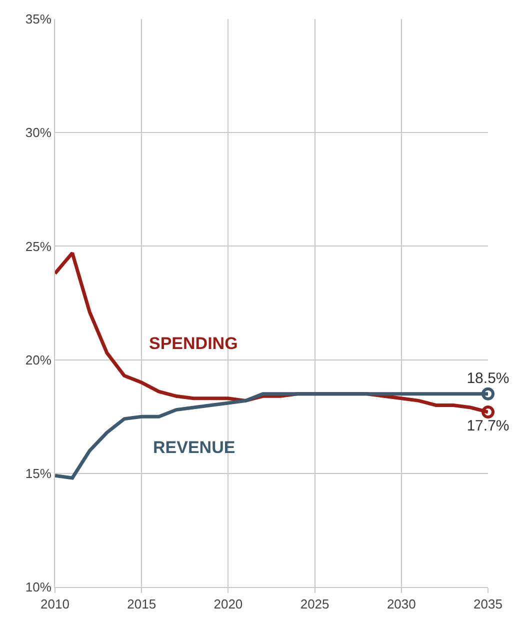  I want to click on data-label: 17.7%, so click(488, 426).